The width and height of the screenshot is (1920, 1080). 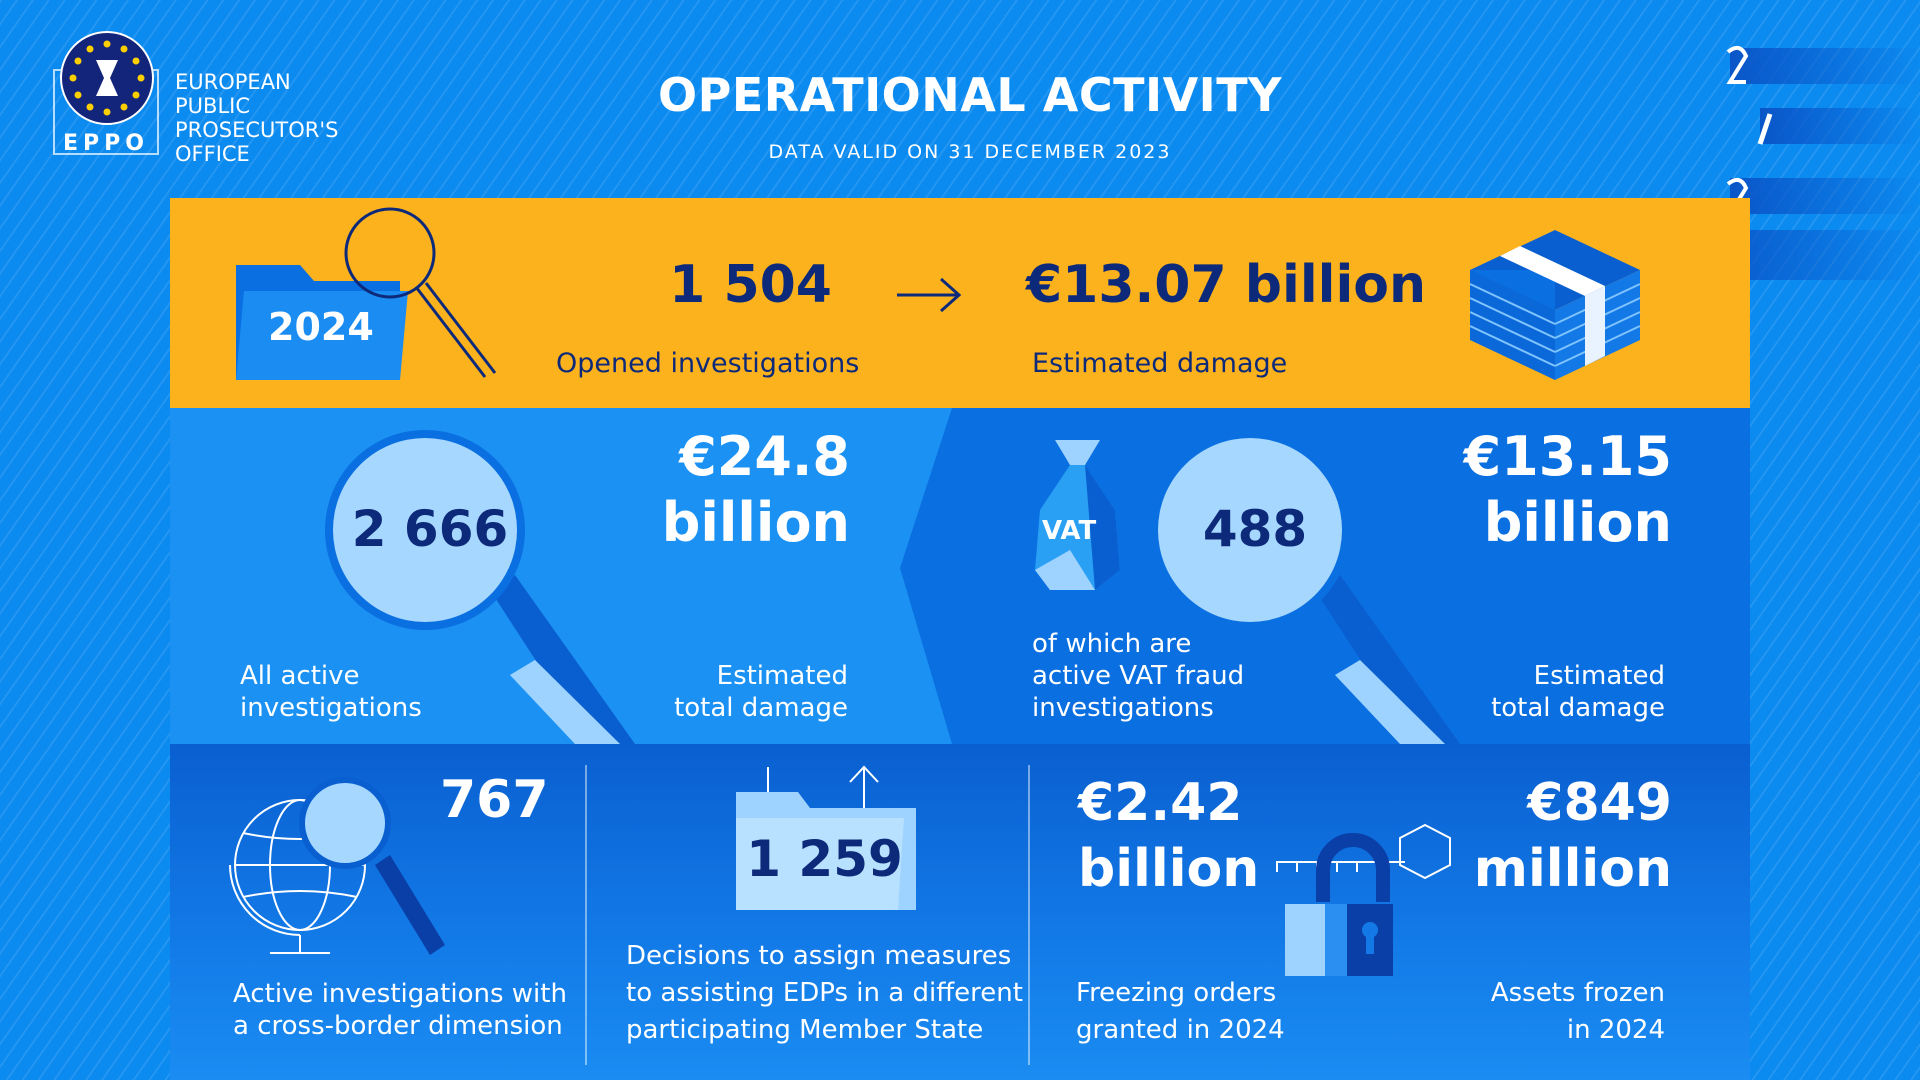 What do you see at coordinates (1552, 1012) in the screenshot?
I see `assets-frozen-label: Assets frozen in 2024` at bounding box center [1552, 1012].